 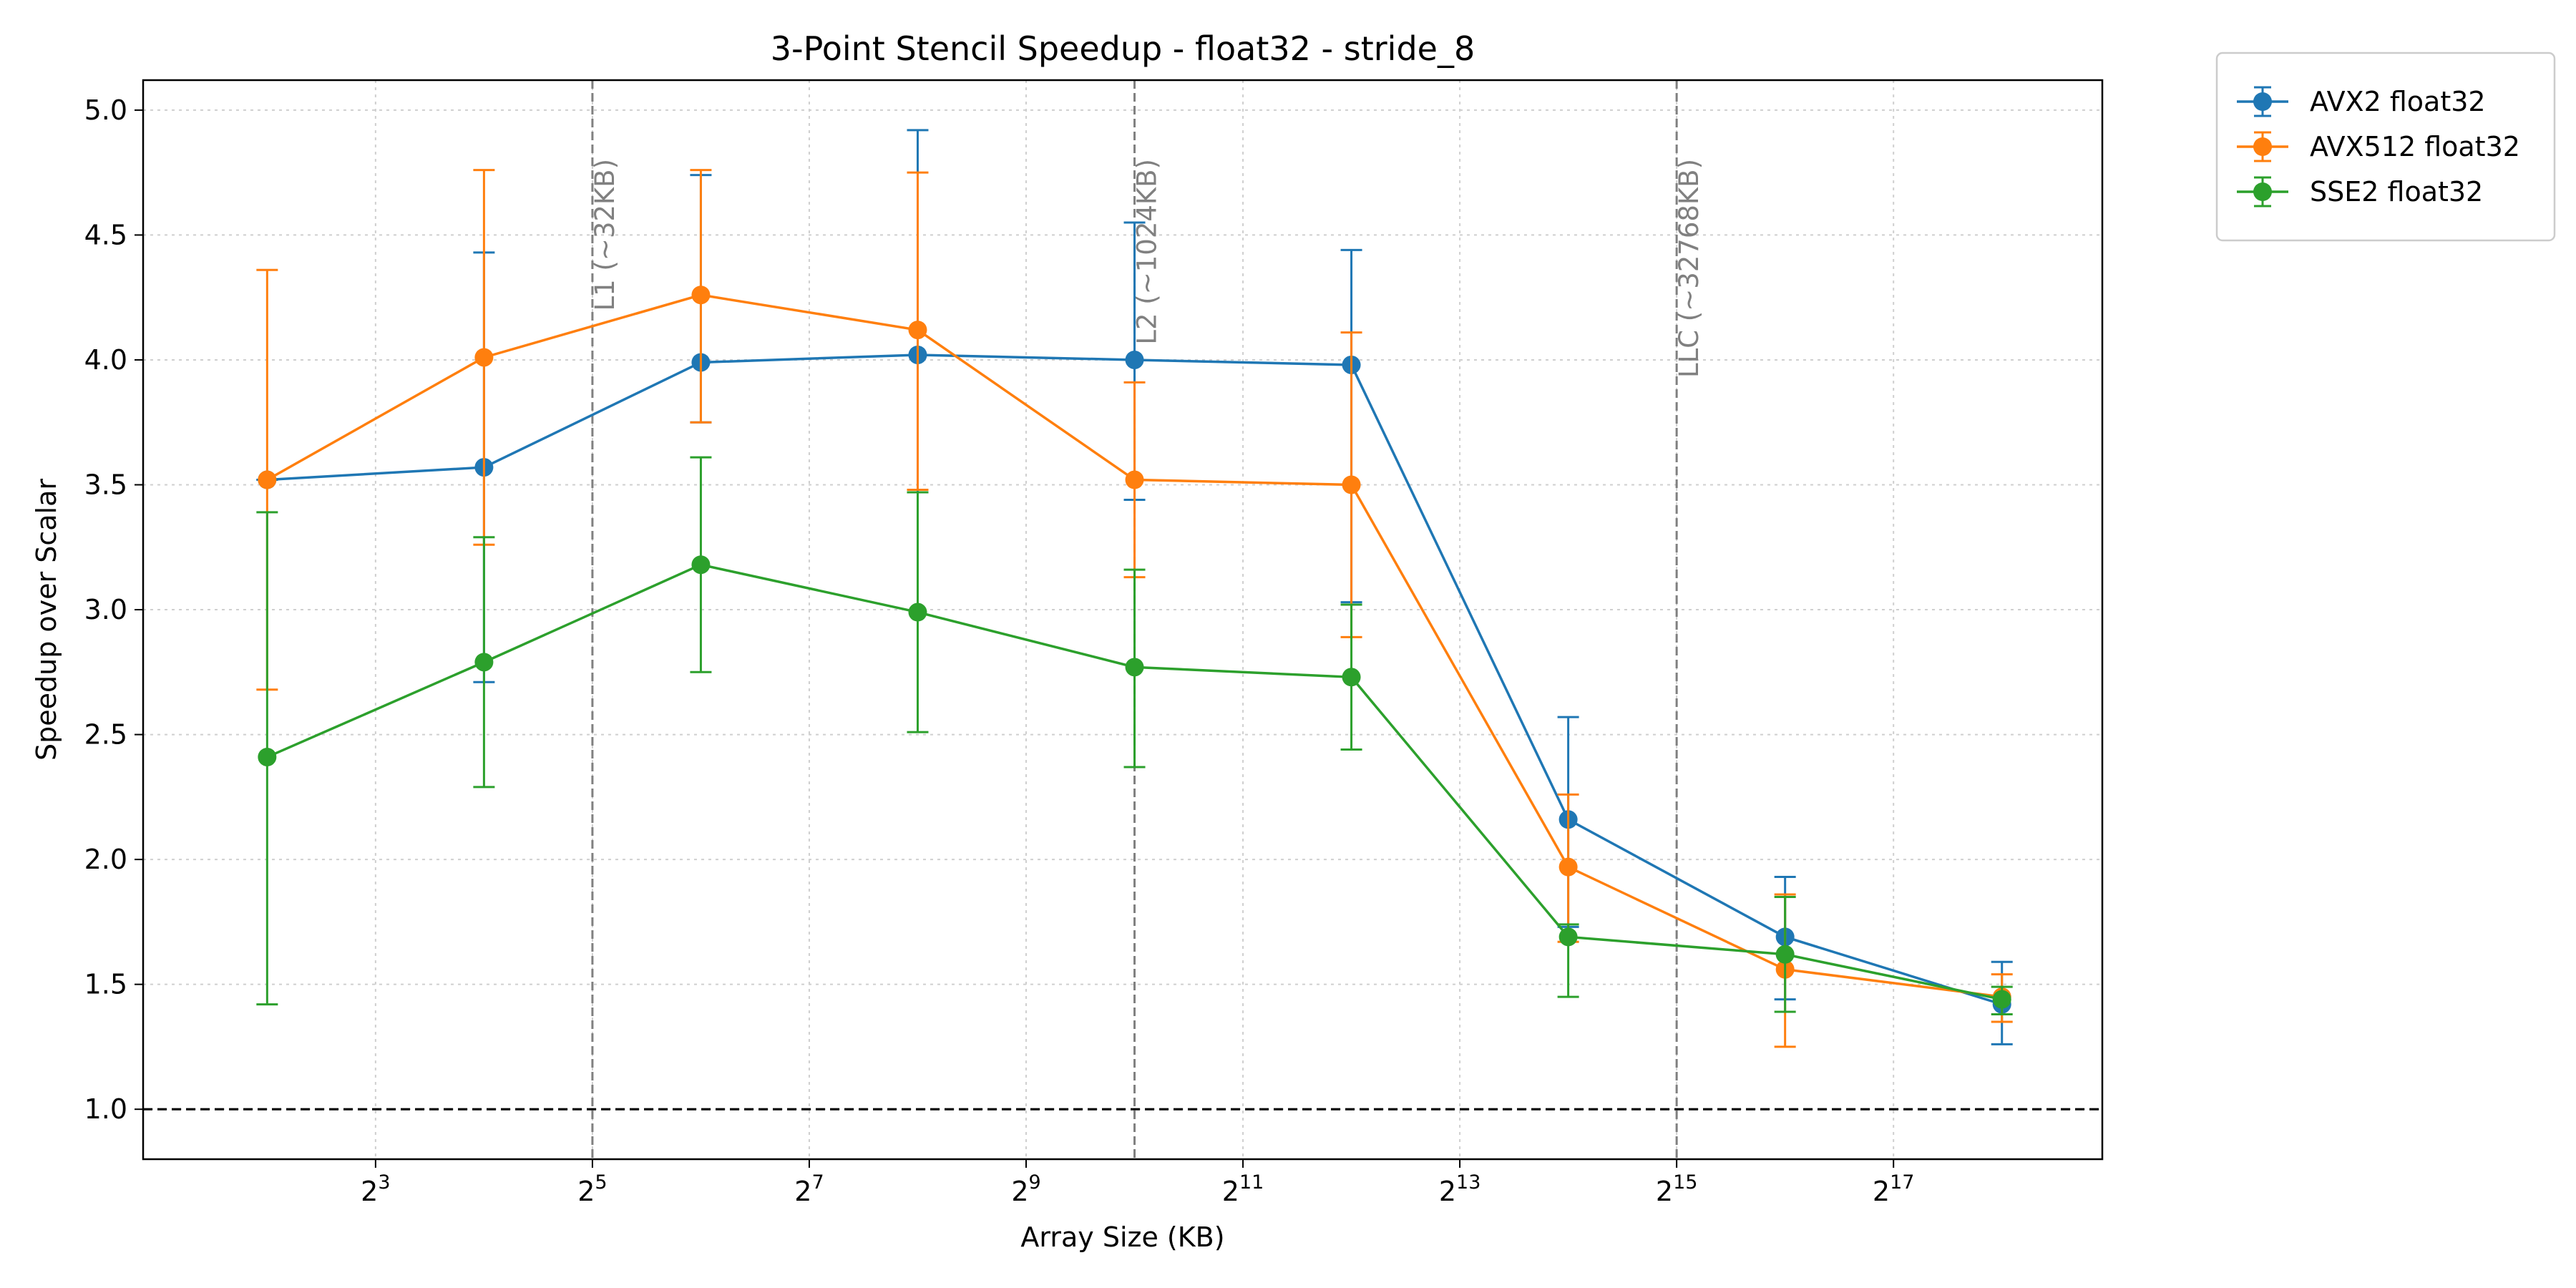 I want to click on y-tick-label: 2.0, so click(x=105, y=859).